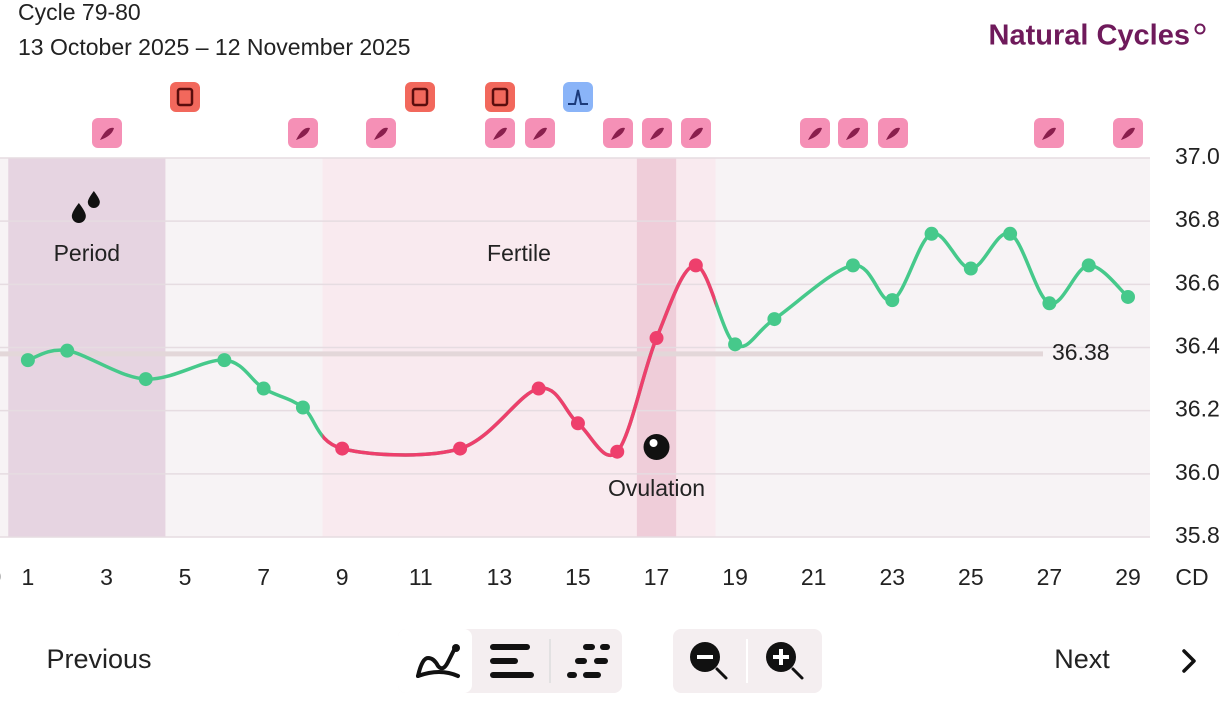 The height and width of the screenshot is (709, 1232). What do you see at coordinates (421, 577) in the screenshot?
I see `x-tick-label: 11` at bounding box center [421, 577].